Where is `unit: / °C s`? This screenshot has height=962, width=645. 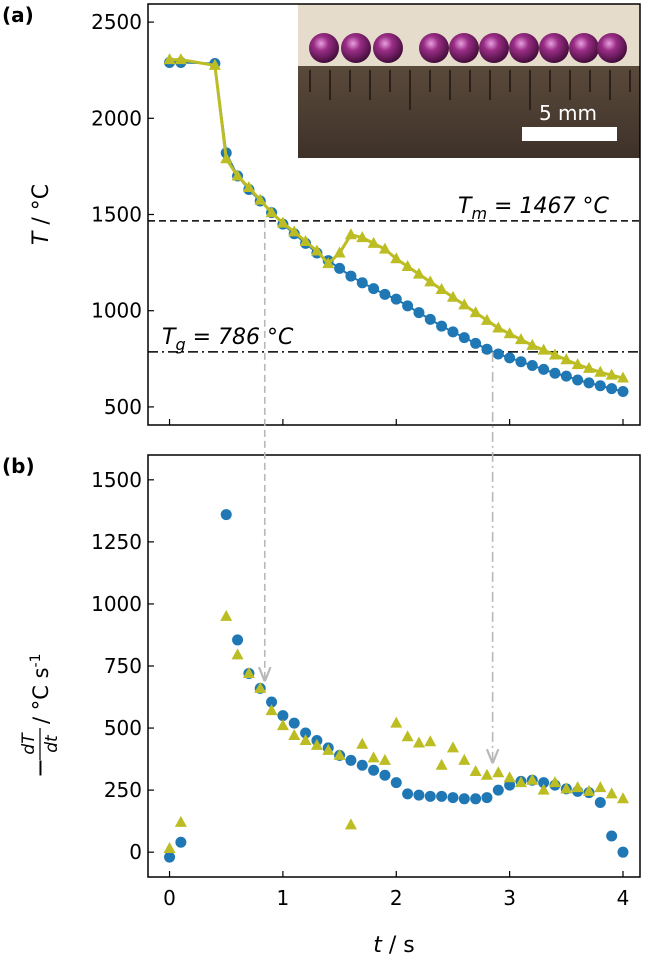 unit: / °C s is located at coordinates (41, 695).